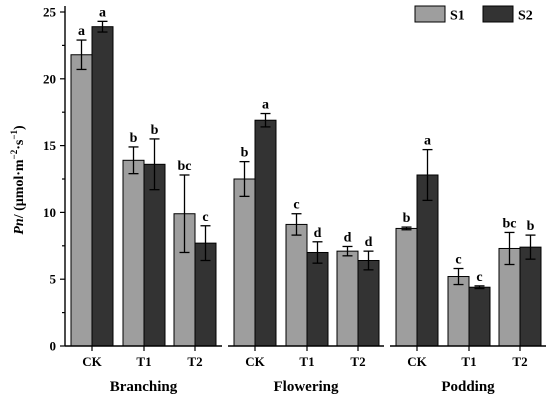 The width and height of the screenshot is (550, 401). Describe the element at coordinates (53, 279) in the screenshot. I see `y-tick-label: 5` at that location.